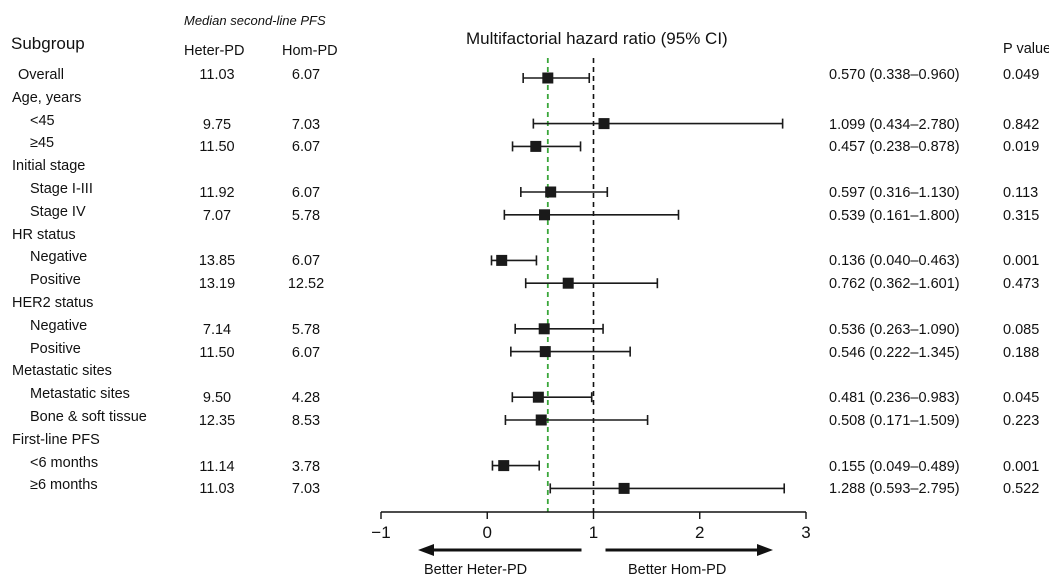 The height and width of the screenshot is (579, 1049). I want to click on left-arrow-label: Better Heter-PD, so click(476, 570).